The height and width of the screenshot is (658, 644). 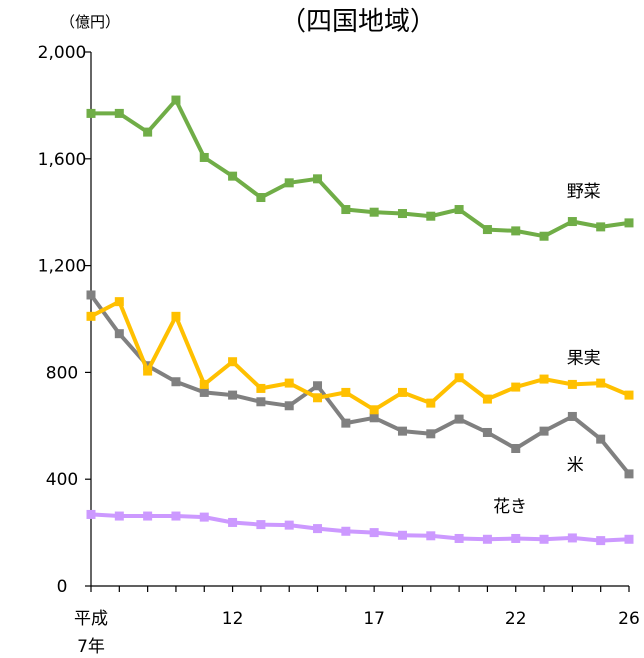 I want to click on series-label: 果実, so click(x=584, y=359).